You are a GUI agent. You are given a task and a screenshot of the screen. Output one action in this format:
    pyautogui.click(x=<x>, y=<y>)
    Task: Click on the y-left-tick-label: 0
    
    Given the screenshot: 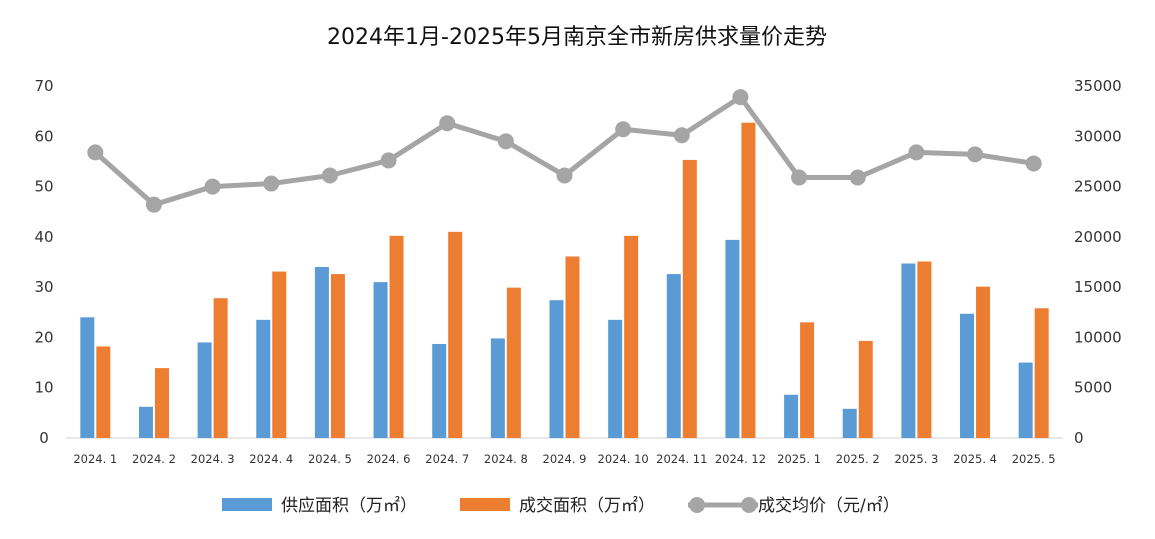 What is the action you would take?
    pyautogui.click(x=44, y=438)
    